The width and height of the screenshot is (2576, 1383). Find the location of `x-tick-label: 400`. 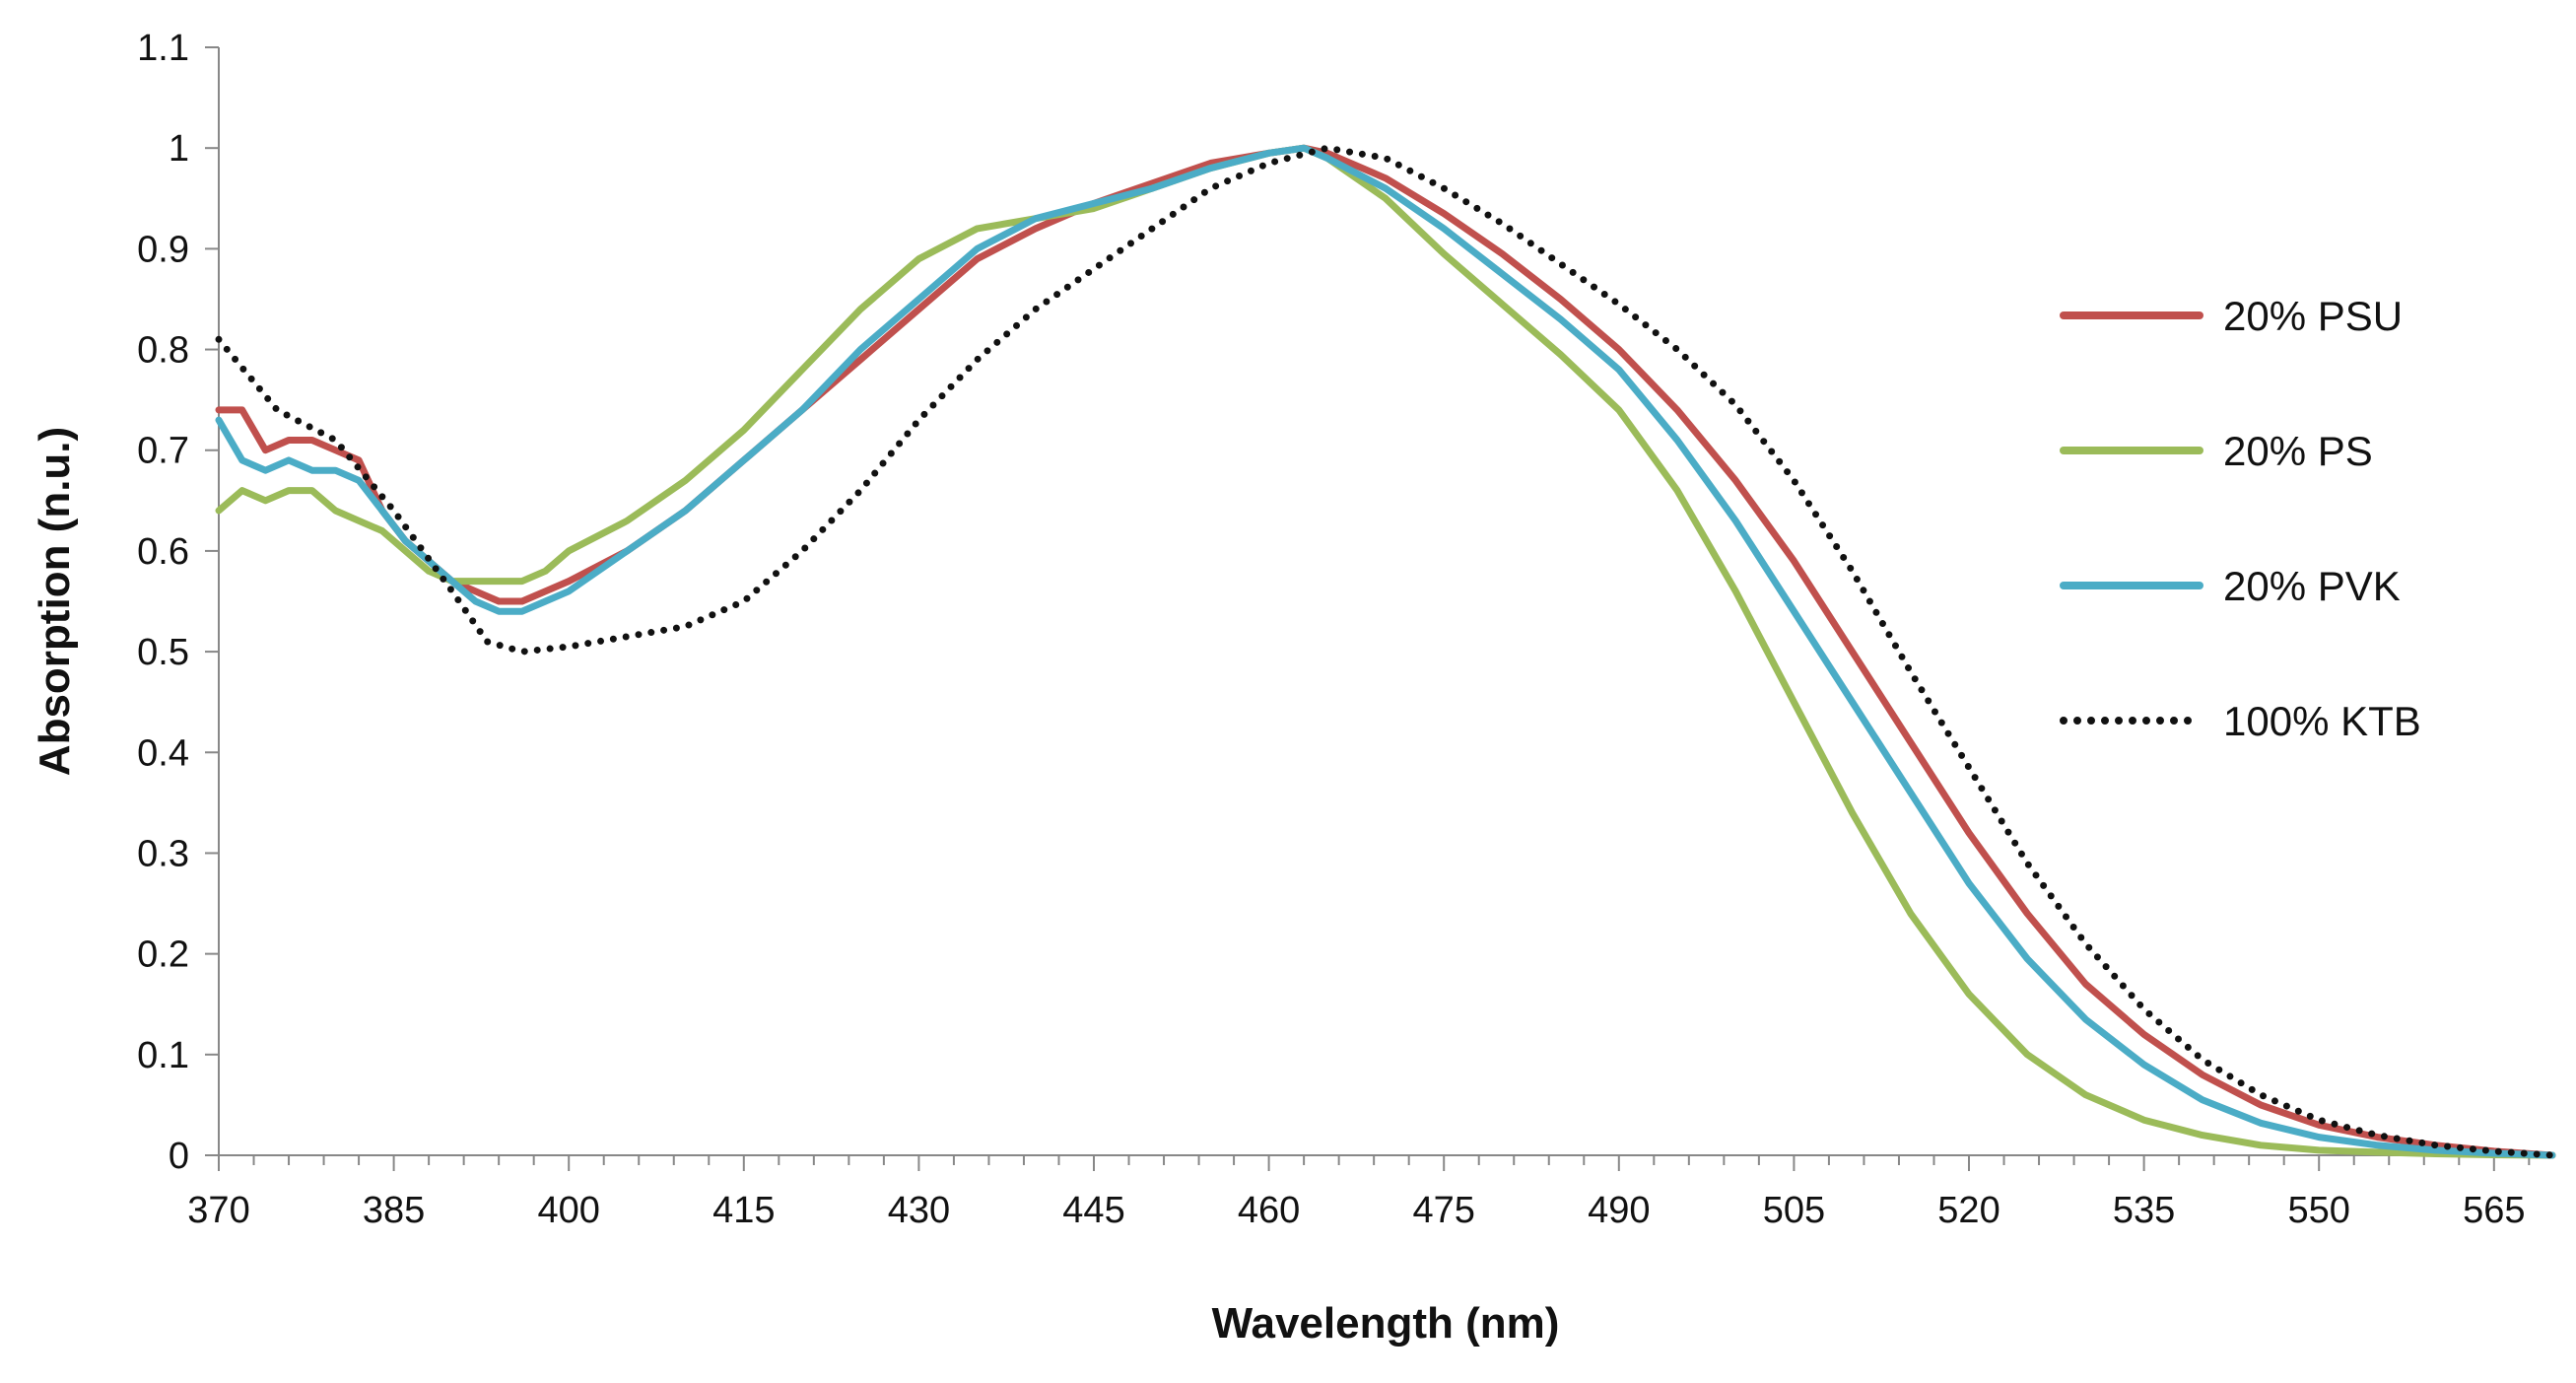

x-tick-label: 400 is located at coordinates (568, 1210).